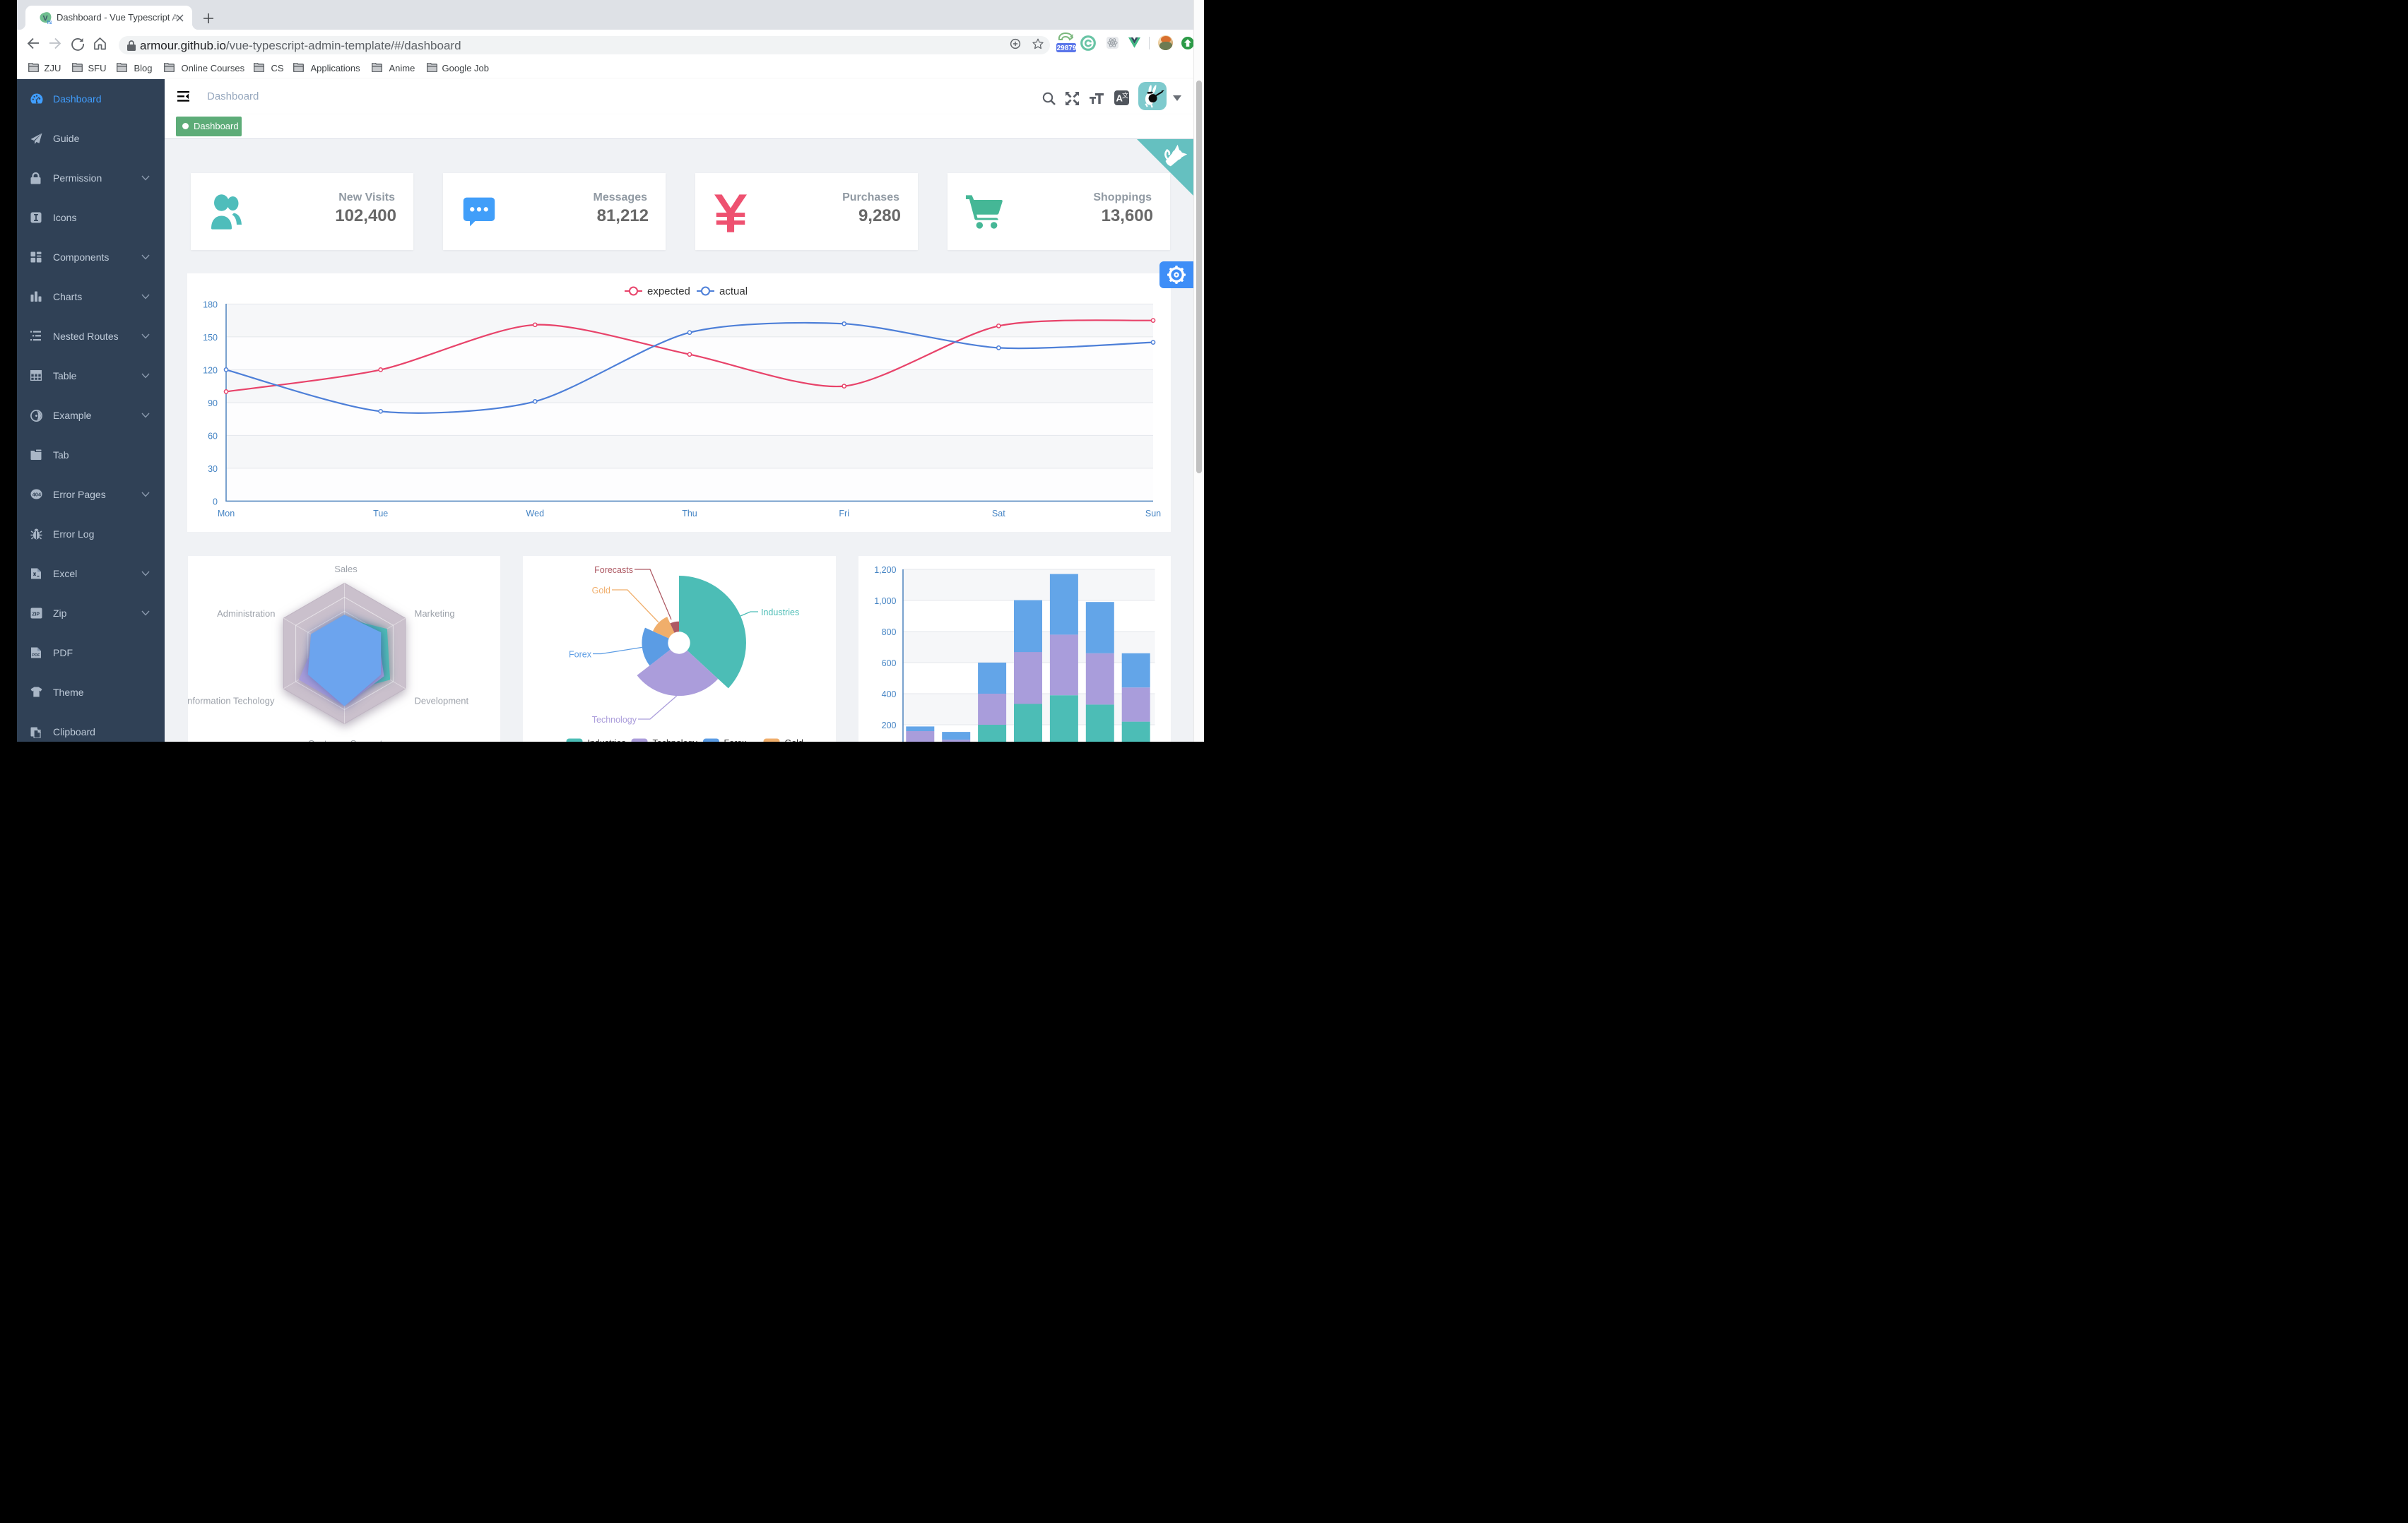 This screenshot has height=1523, width=2408. I want to click on svg-text: 文, so click(1125, 96).